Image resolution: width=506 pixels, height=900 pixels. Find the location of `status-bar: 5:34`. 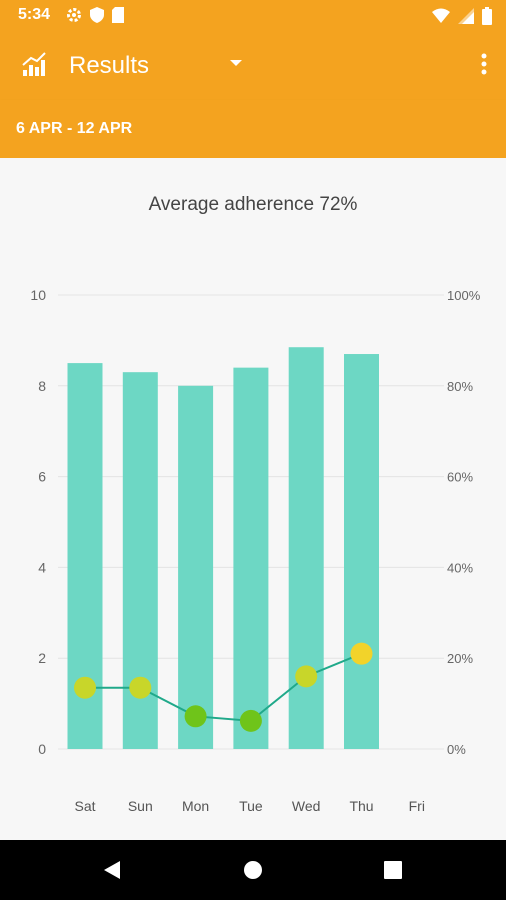

status-bar: 5:34 is located at coordinates (253, 16).